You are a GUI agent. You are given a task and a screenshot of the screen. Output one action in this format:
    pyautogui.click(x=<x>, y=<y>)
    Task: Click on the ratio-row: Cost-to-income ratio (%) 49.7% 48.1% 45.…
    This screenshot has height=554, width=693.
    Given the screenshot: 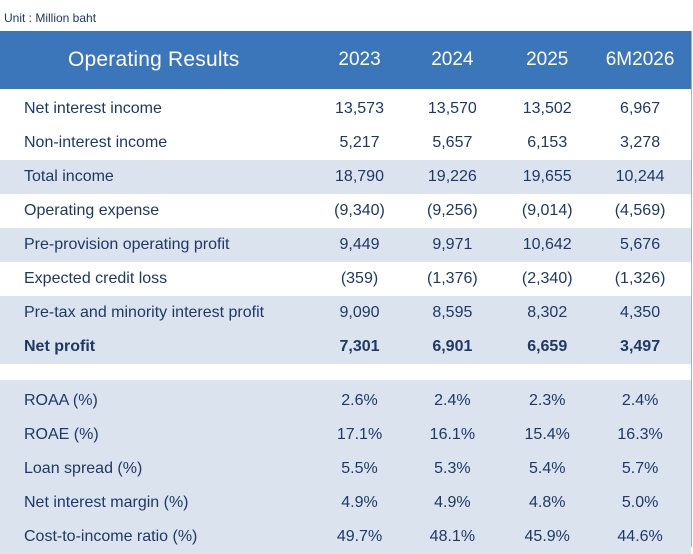 What is the action you would take?
    pyautogui.click(x=345, y=537)
    